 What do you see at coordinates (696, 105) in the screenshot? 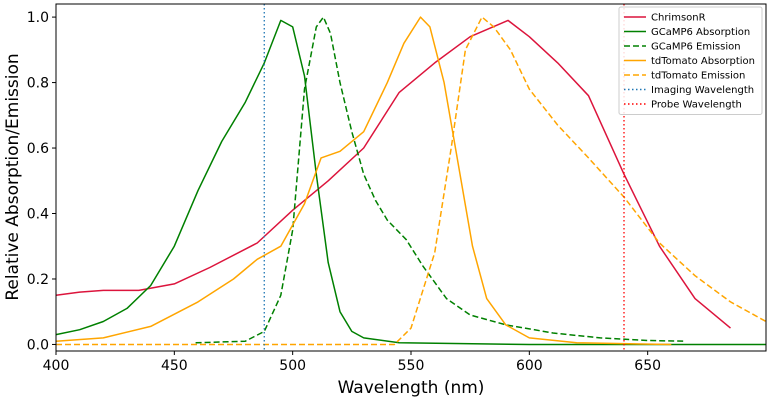
I see `legend-label-probe-wavelength: Probe Wavelength` at bounding box center [696, 105].